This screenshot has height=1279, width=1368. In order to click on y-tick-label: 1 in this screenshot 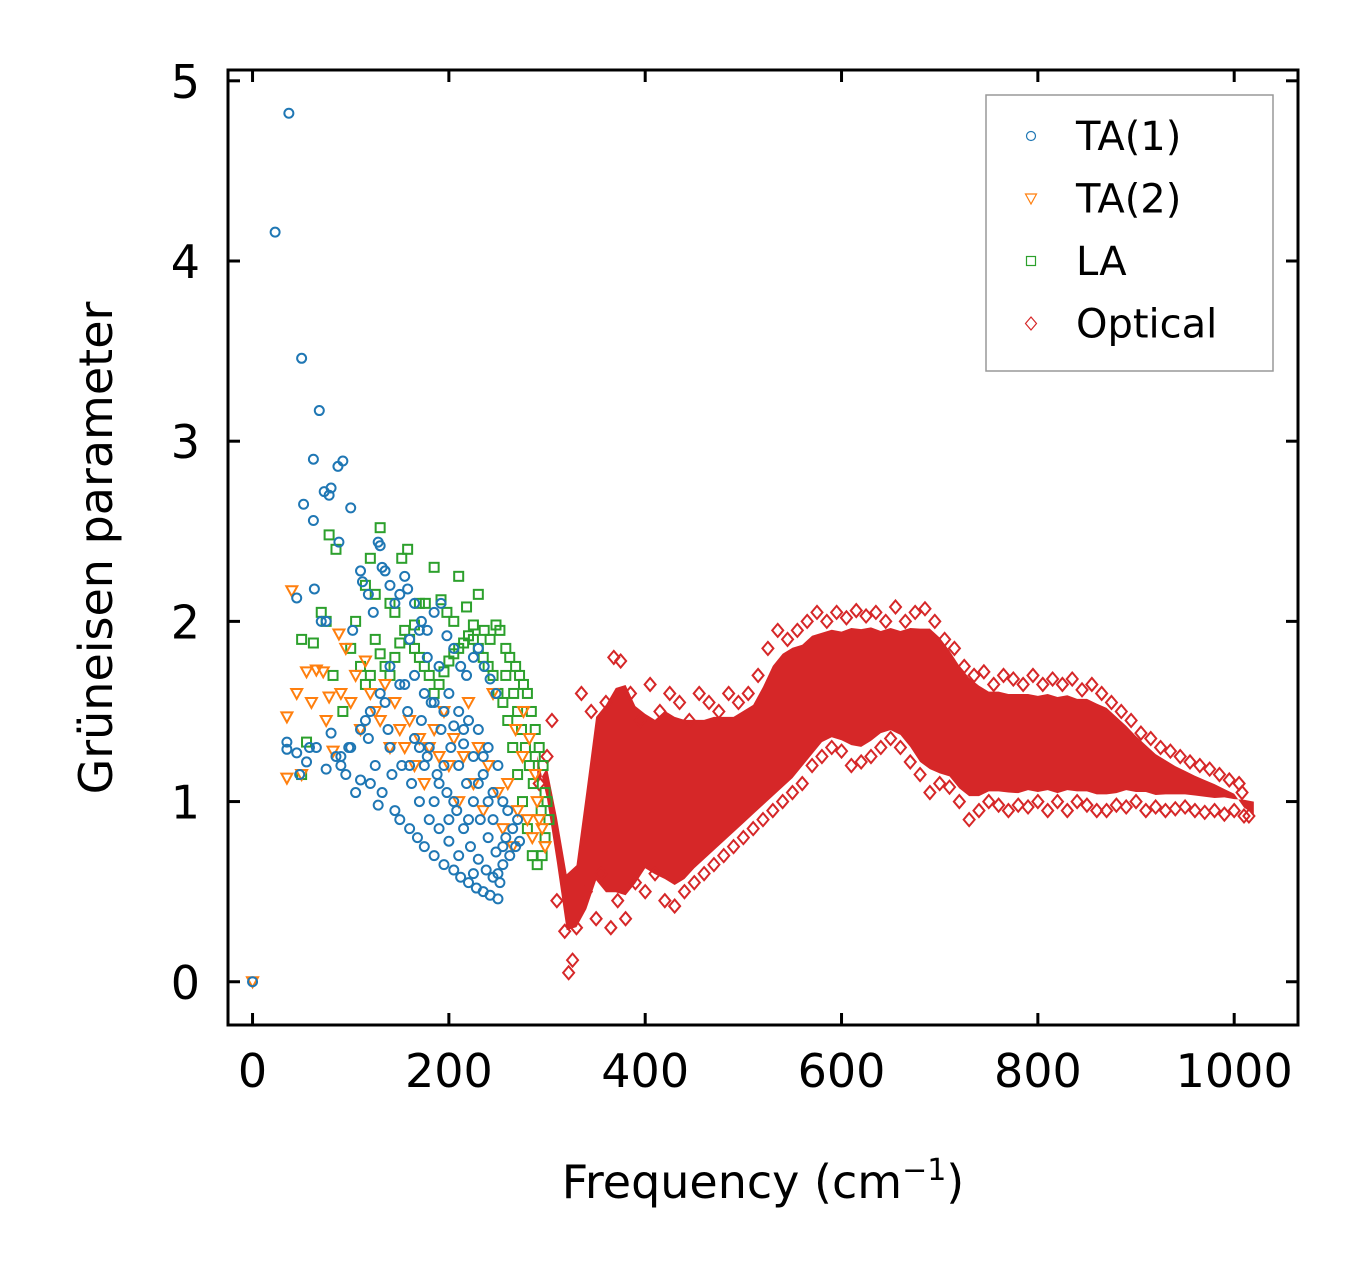, I will do `click(185, 803)`.